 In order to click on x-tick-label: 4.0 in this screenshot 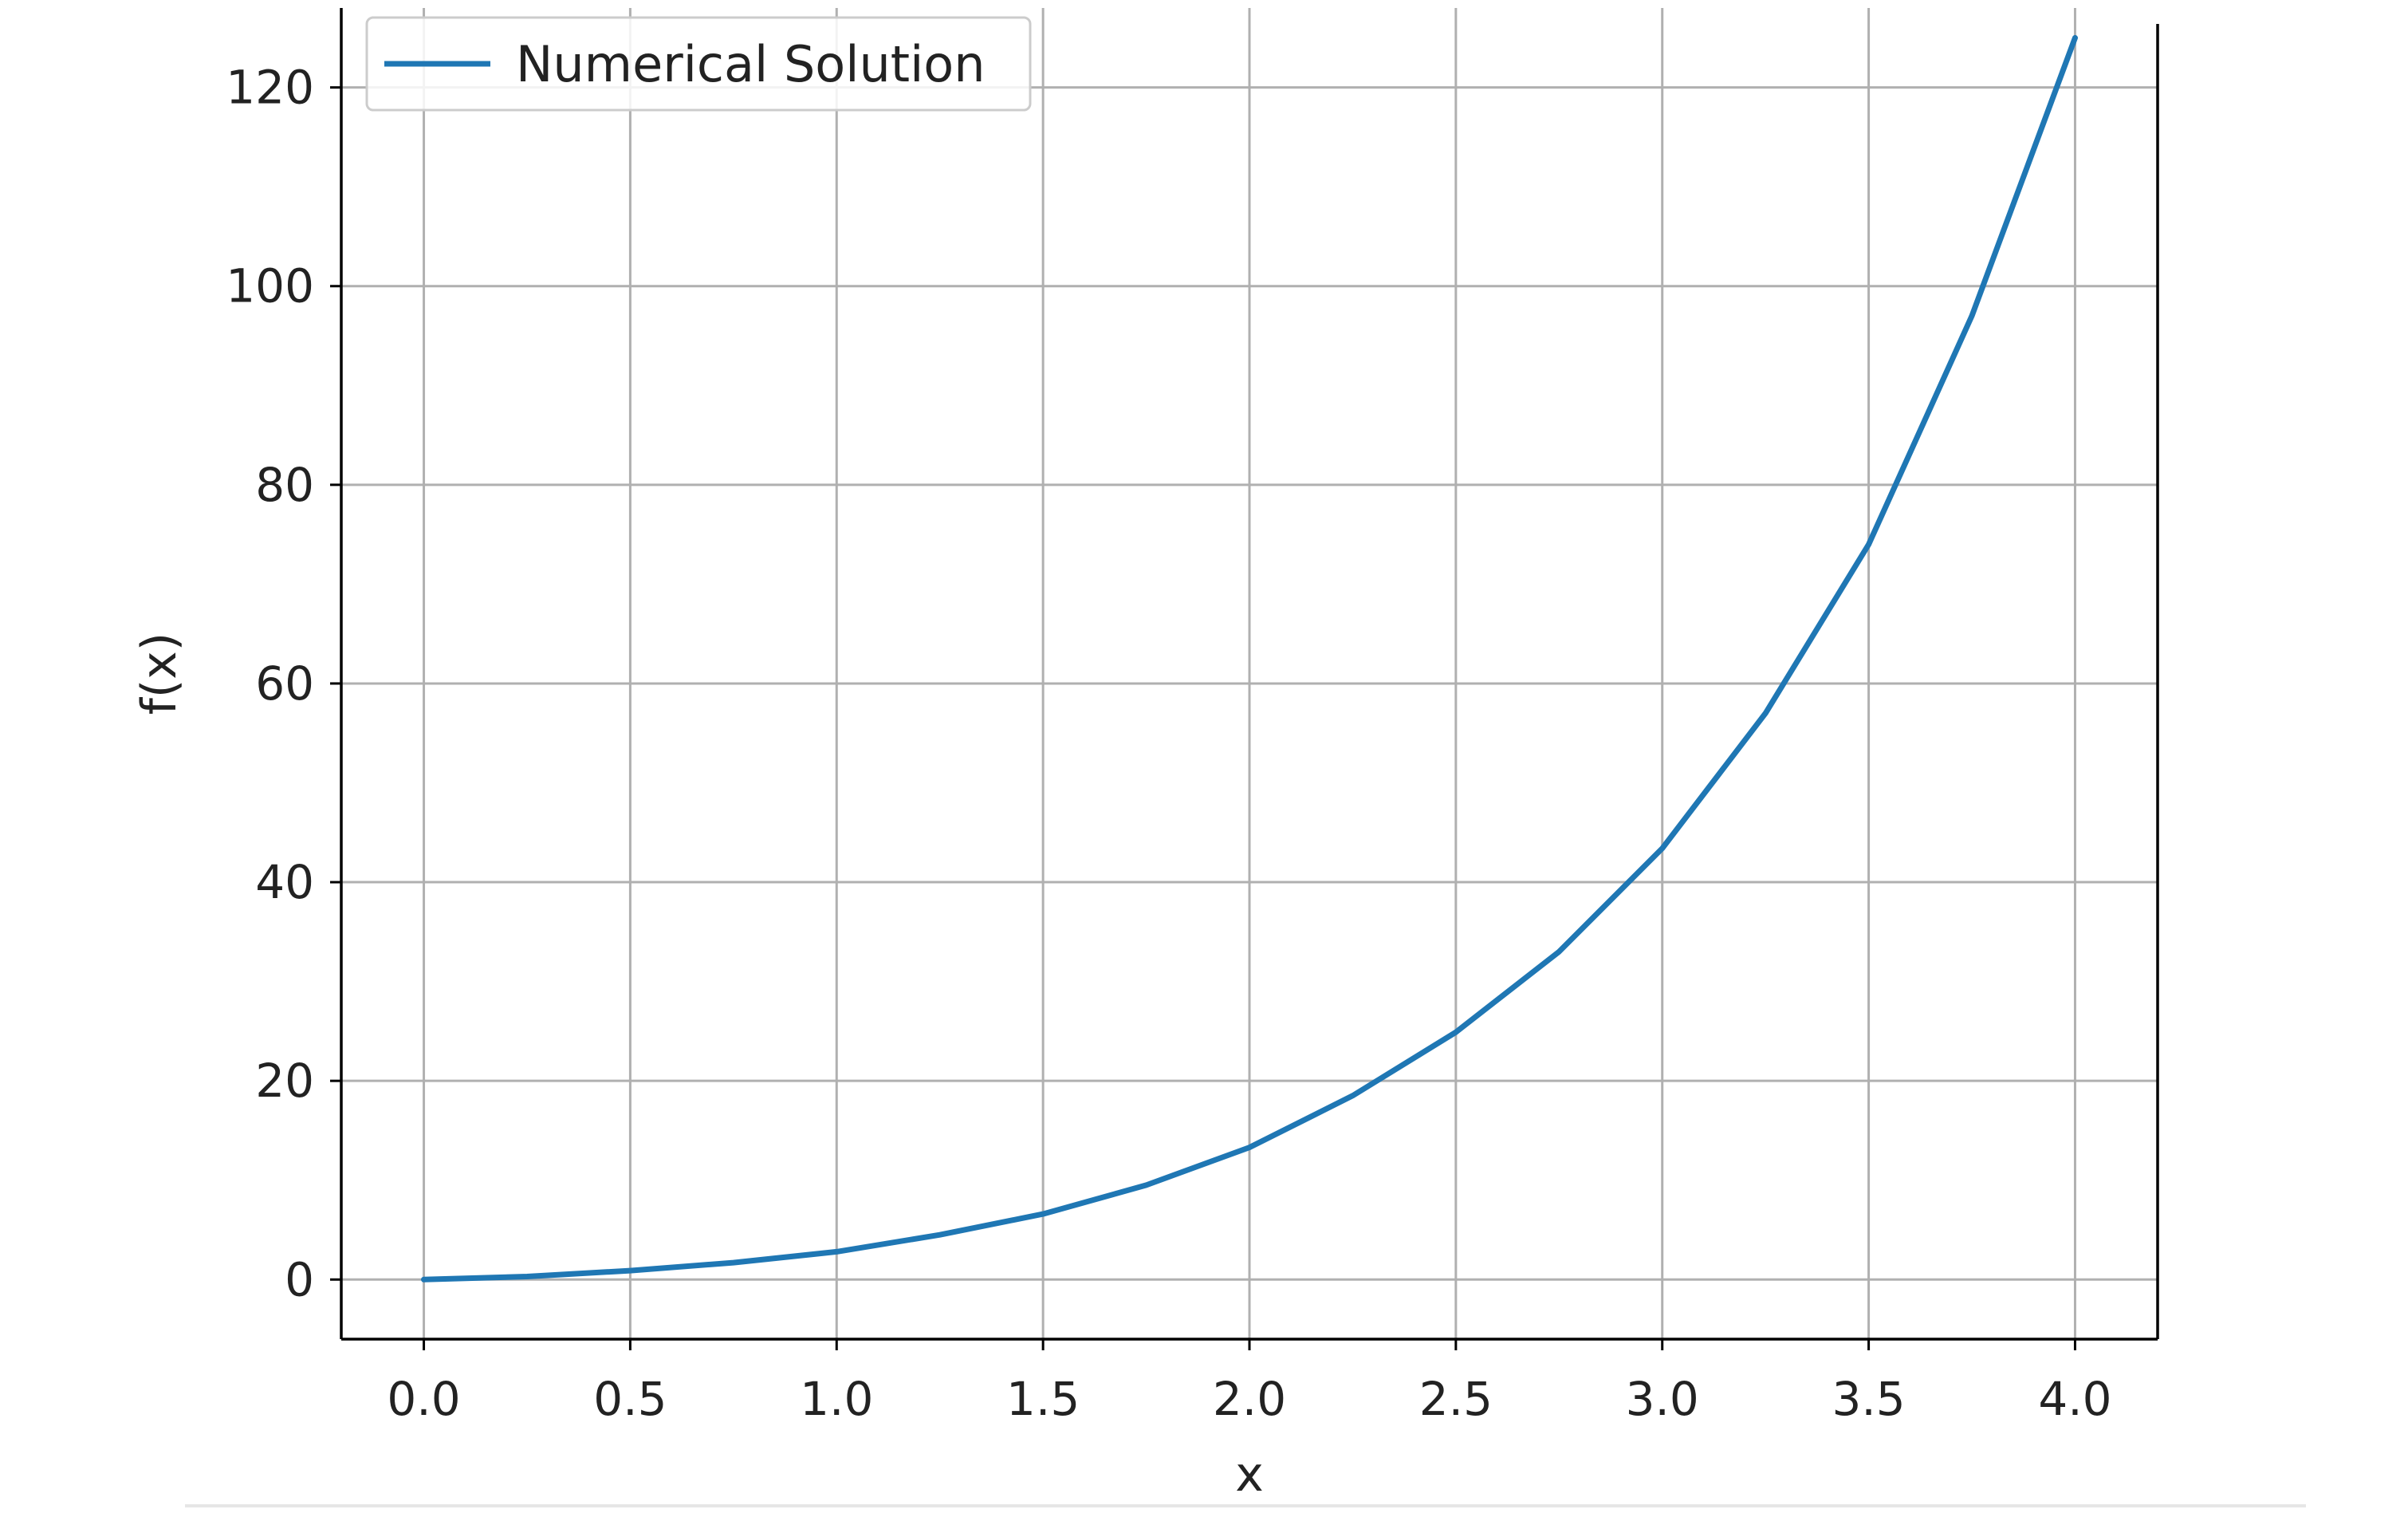, I will do `click(2074, 1399)`.